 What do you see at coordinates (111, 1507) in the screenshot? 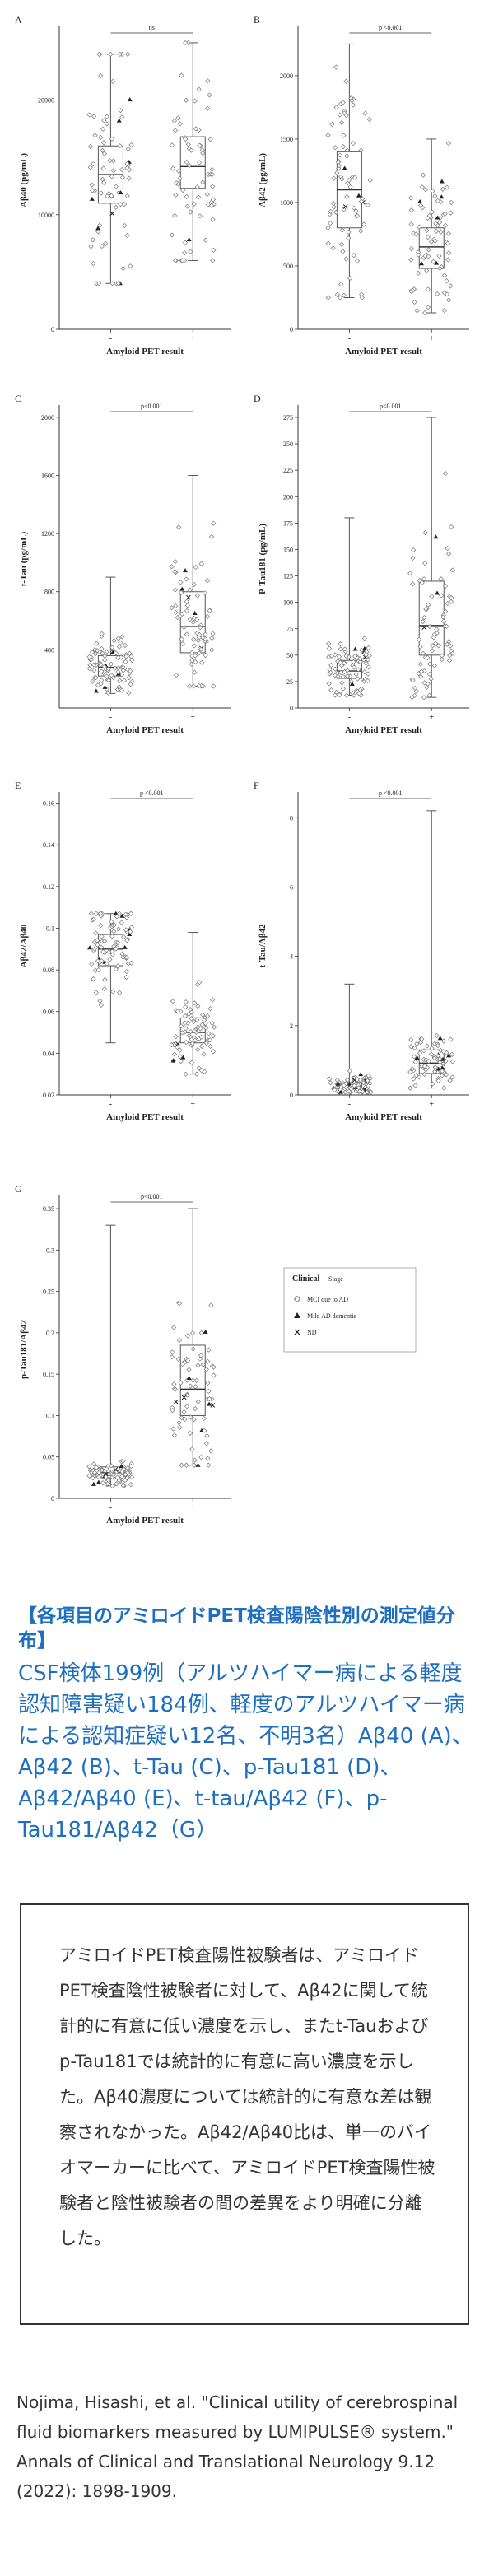
I see `x-tick-label: -` at bounding box center [111, 1507].